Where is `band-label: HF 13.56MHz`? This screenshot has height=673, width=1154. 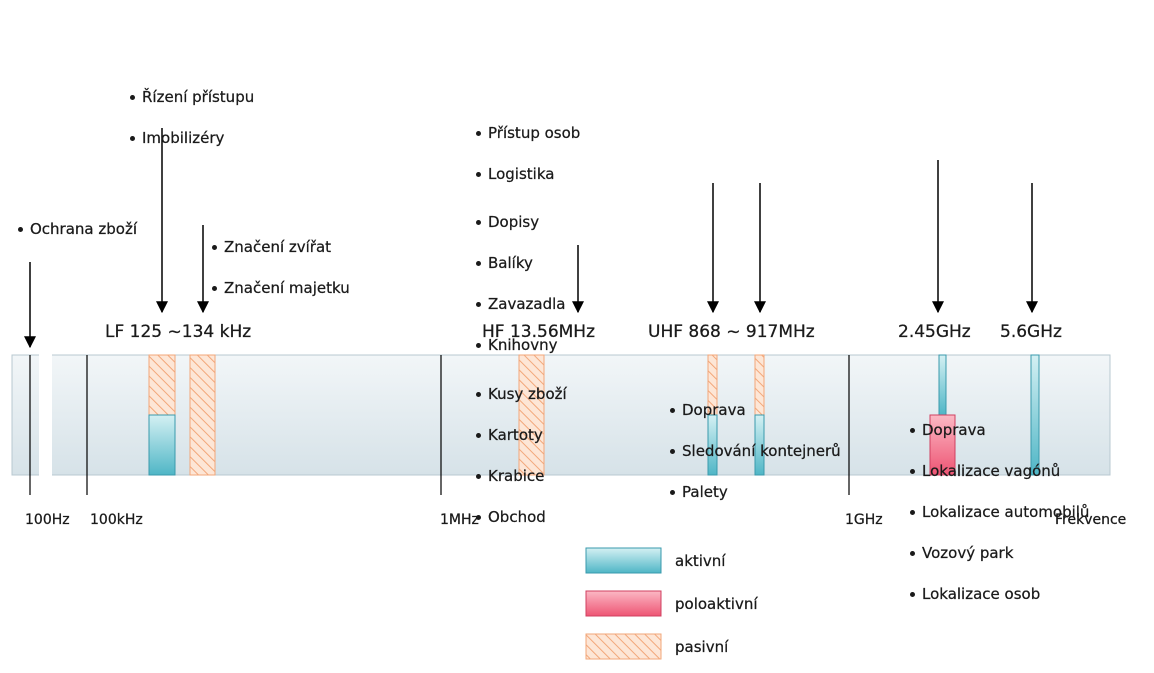
band-label: HF 13.56MHz is located at coordinates (539, 332).